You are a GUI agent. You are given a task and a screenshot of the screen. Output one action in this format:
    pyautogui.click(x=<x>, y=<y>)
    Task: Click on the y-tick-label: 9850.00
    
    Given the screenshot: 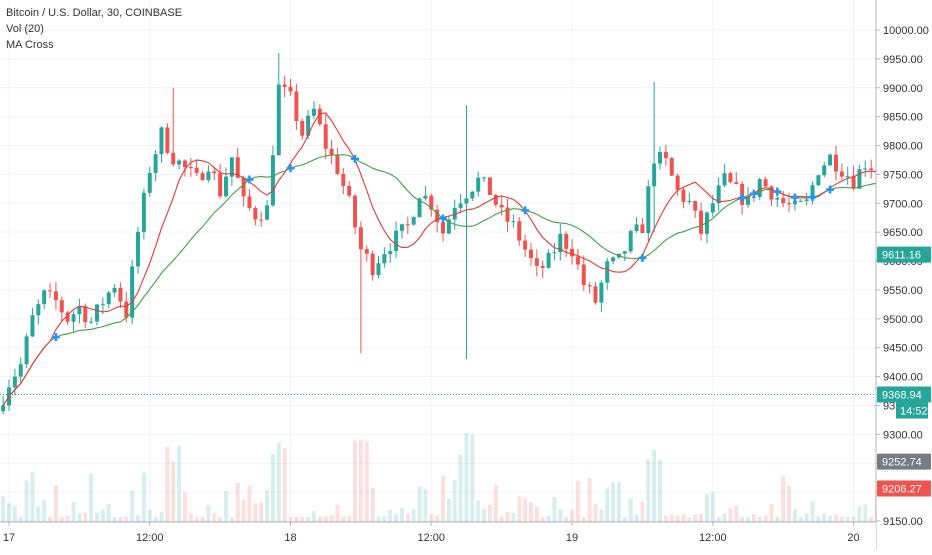 What is the action you would take?
    pyautogui.click(x=903, y=118)
    